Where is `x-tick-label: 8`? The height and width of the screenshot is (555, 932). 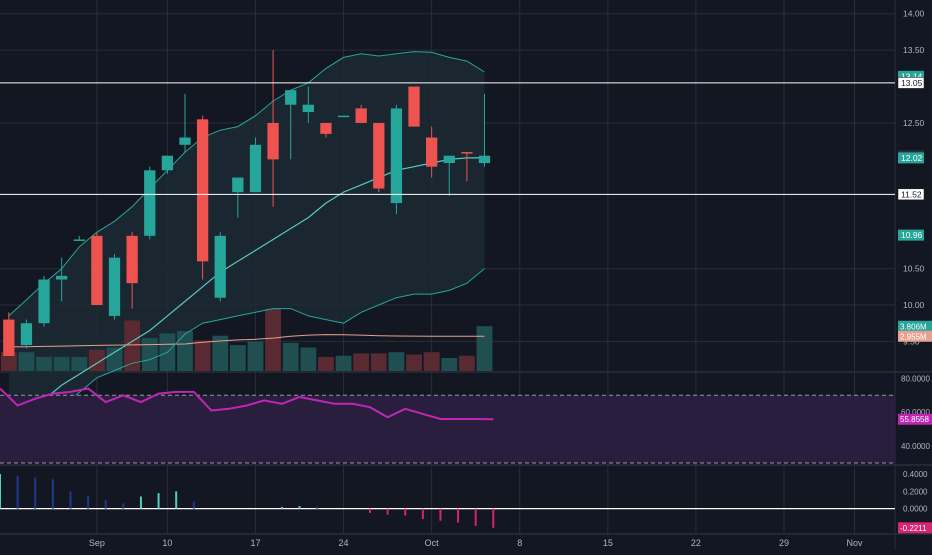
x-tick-label: 8 is located at coordinates (519, 543).